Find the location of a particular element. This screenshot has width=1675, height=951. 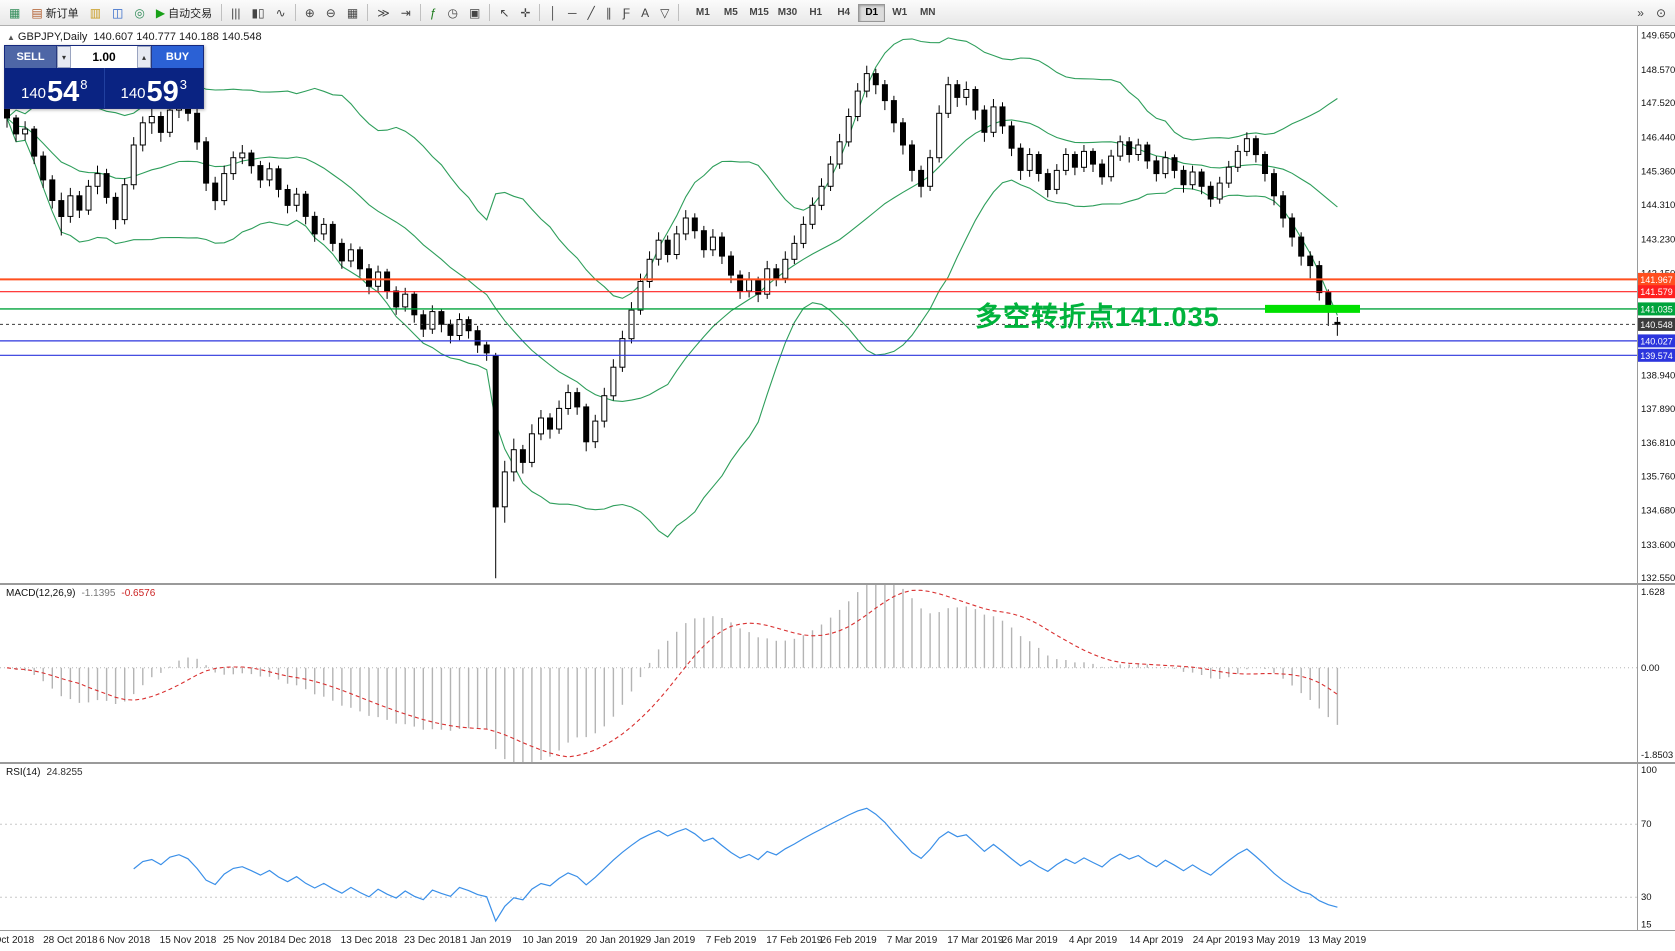

cursor-button: ↖ is located at coordinates (504, 13).